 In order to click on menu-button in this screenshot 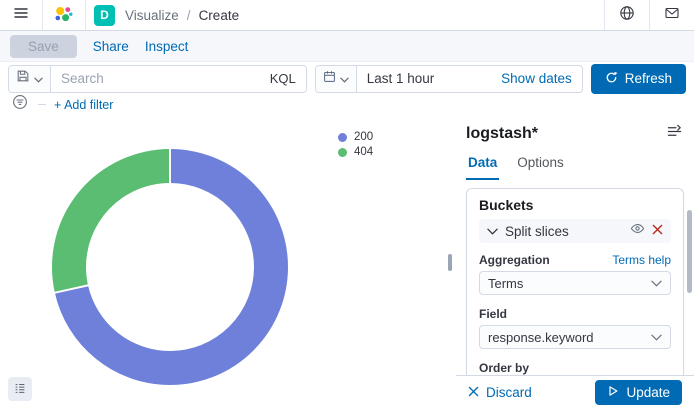, I will do `click(21, 15)`.